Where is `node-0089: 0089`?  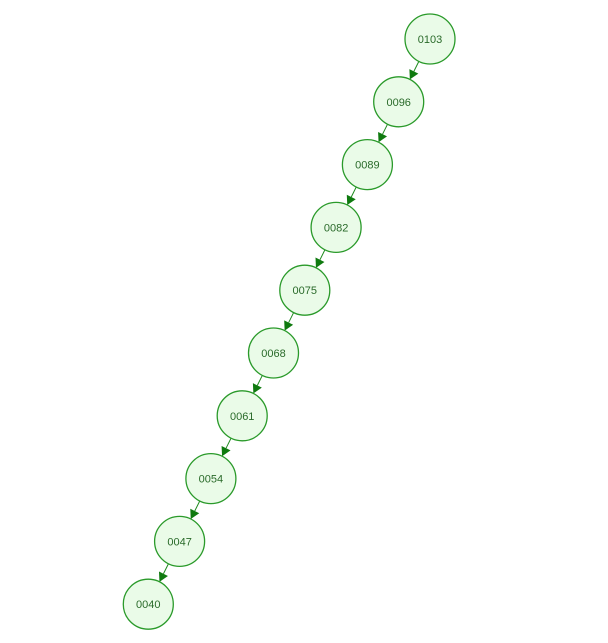
node-0089: 0089 is located at coordinates (367, 165).